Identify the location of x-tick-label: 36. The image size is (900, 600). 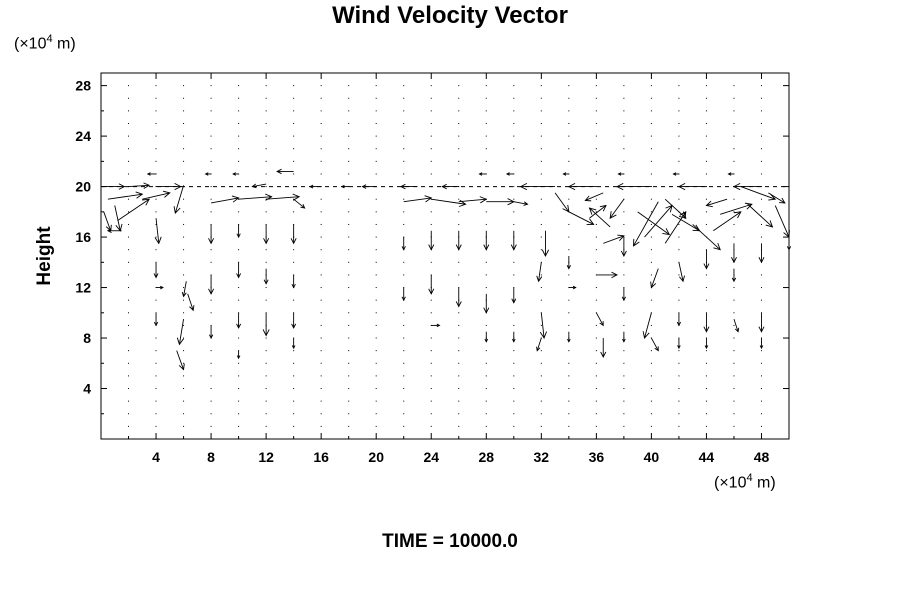
(597, 457).